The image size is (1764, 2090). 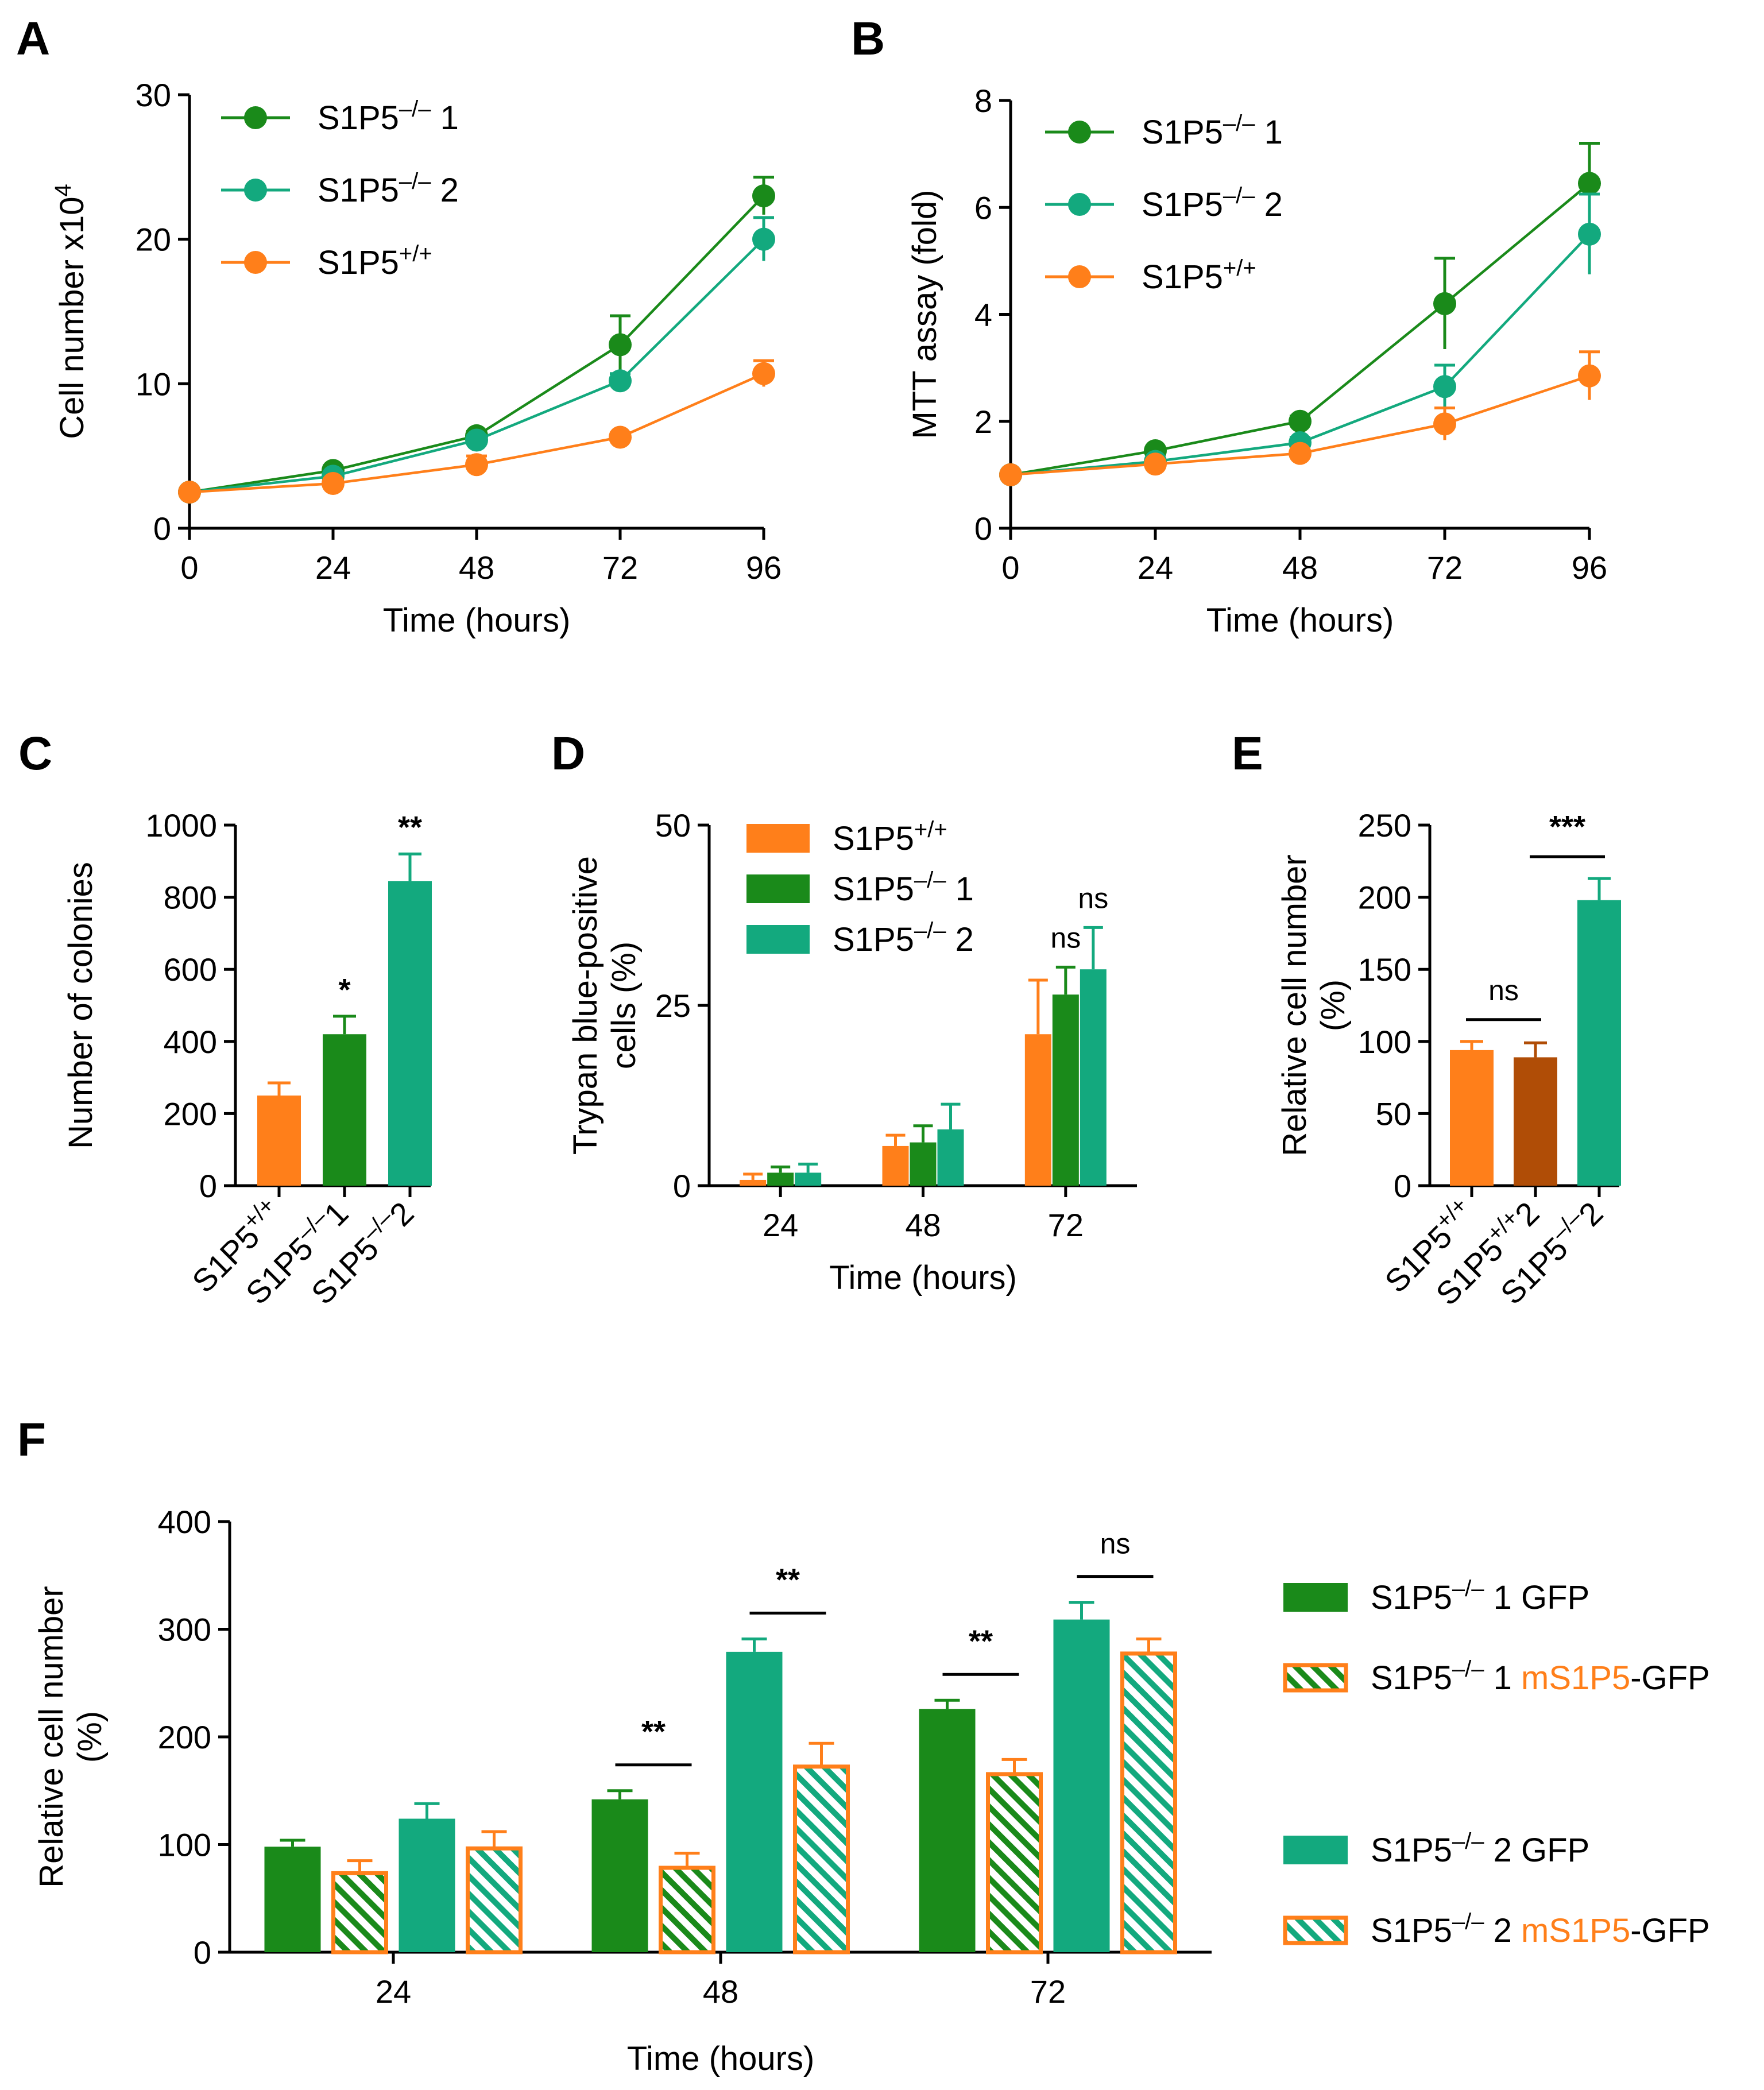 I want to click on panel-c-ytick-label: 1000, so click(x=181, y=825).